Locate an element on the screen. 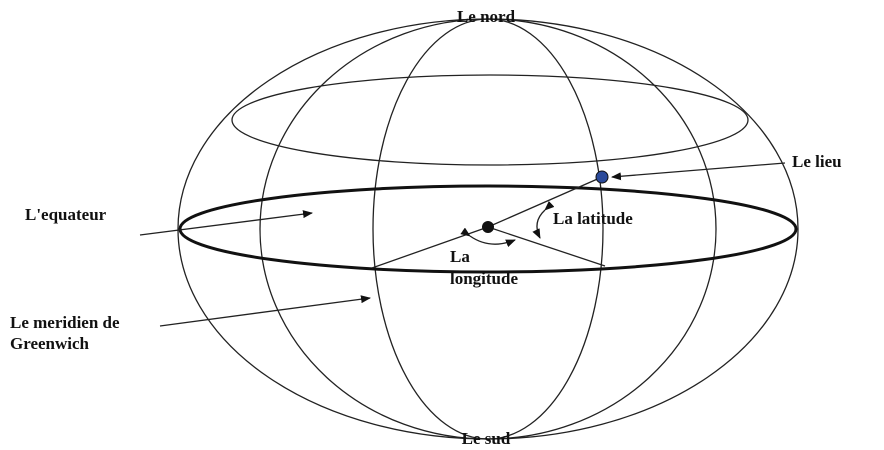 This screenshot has height=450, width=884. place-arrow is located at coordinates (698, 171).